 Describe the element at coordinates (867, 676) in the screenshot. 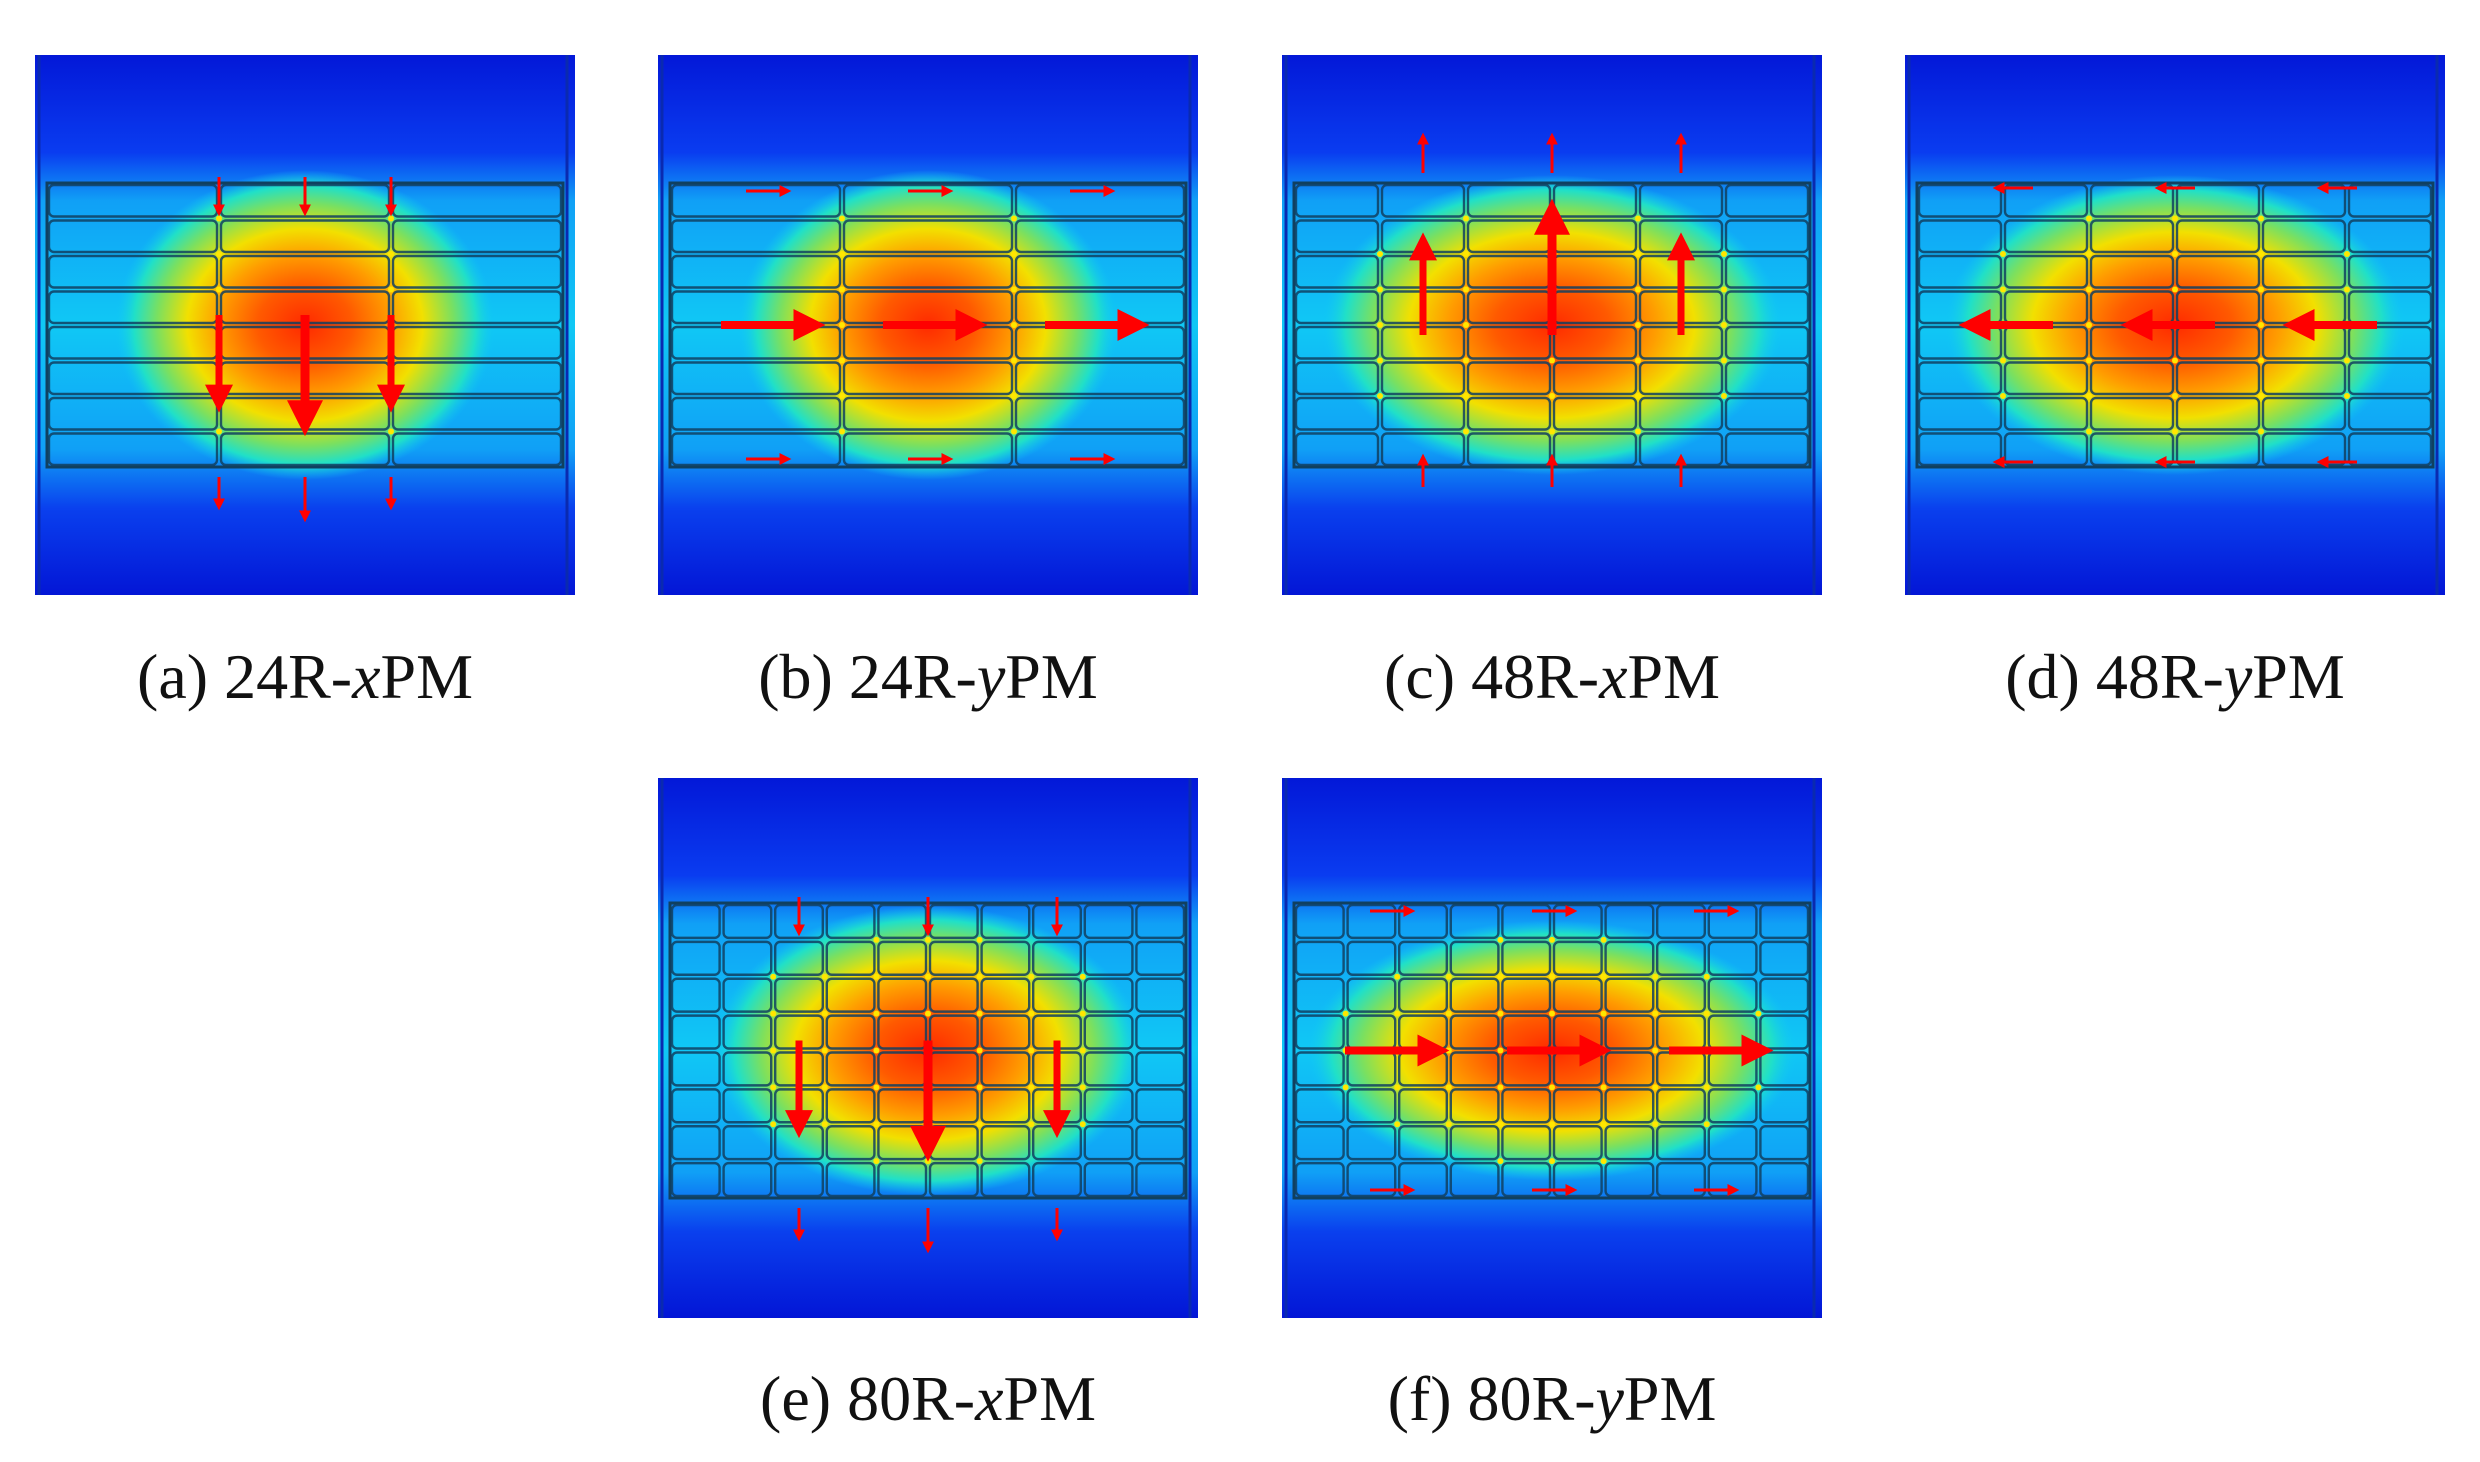

I see `caption-b-prefix: (b) 24R-` at that location.